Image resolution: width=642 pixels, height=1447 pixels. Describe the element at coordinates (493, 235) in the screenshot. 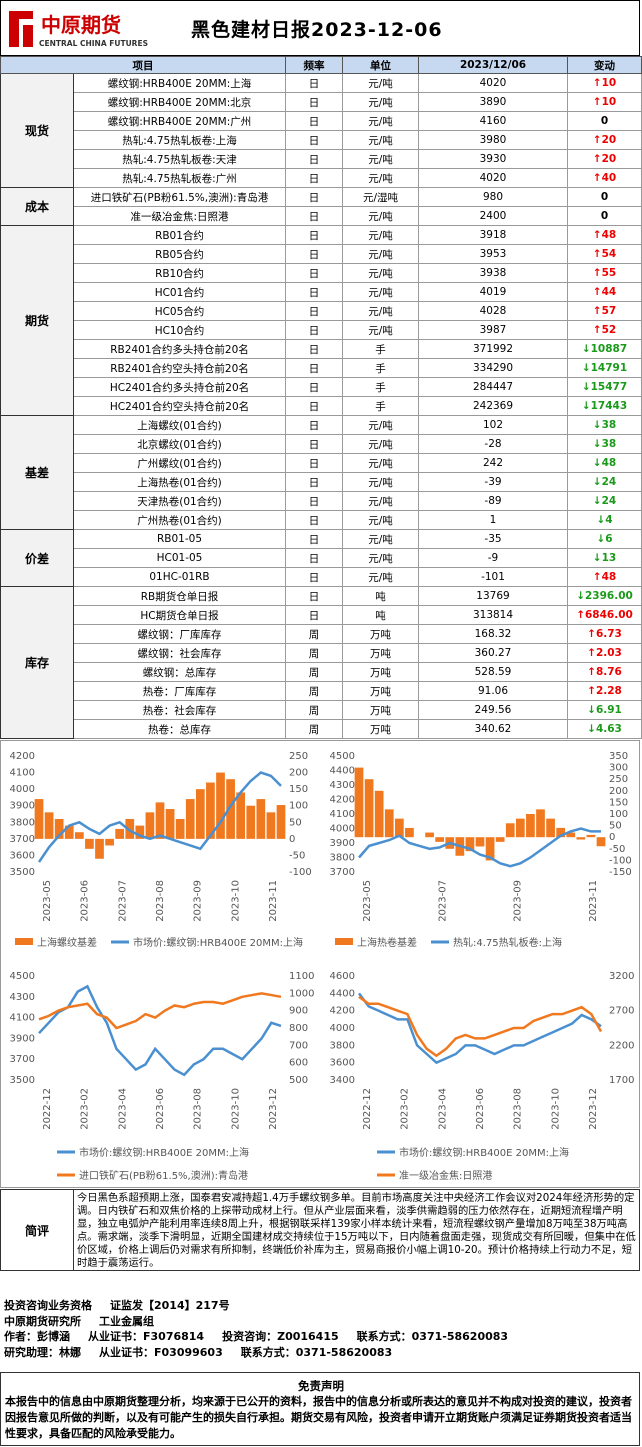

I see `value: 3918` at that location.